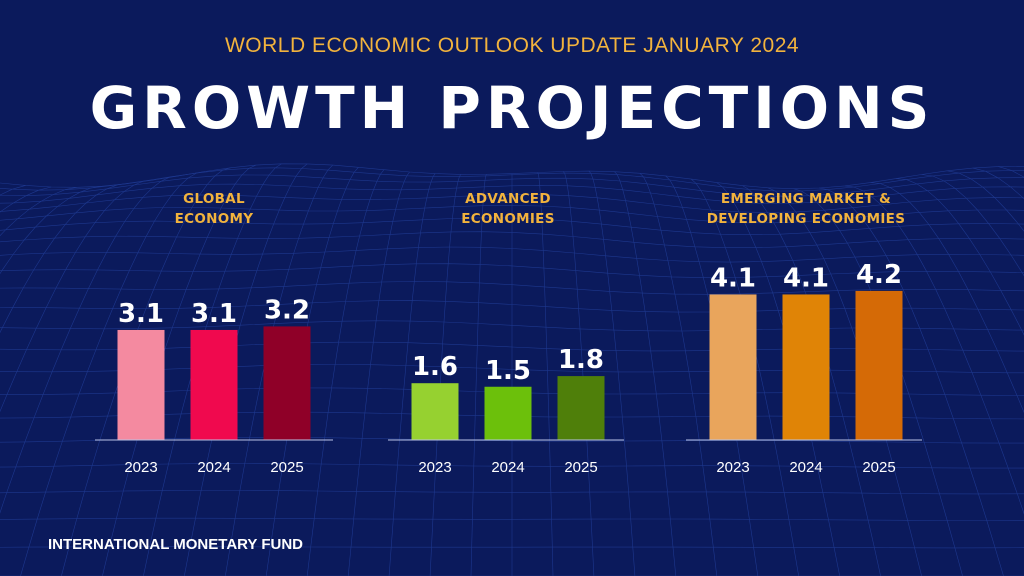 The image size is (1024, 576). Describe the element at coordinates (507, 219) in the screenshot. I see `panel-title-line: ECONOMIES` at that location.